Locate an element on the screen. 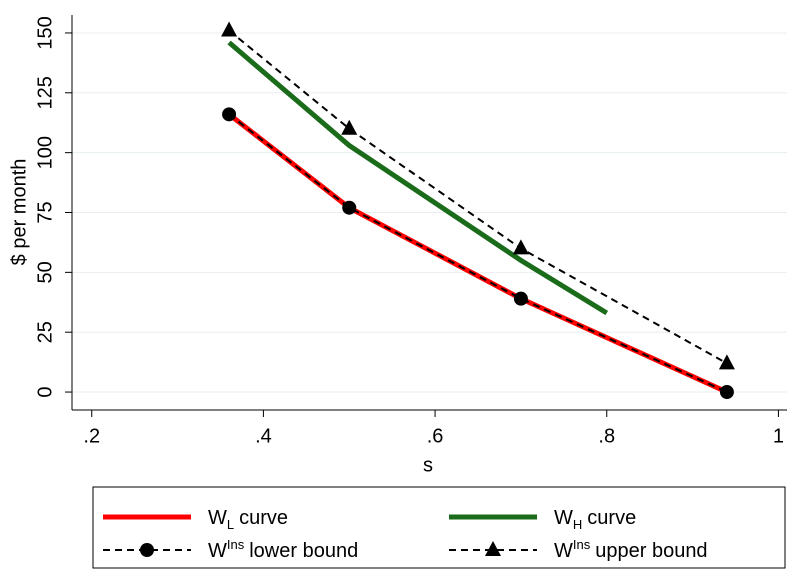 This screenshot has width=787, height=569. y-tick-label: 125 is located at coordinates (45, 92).